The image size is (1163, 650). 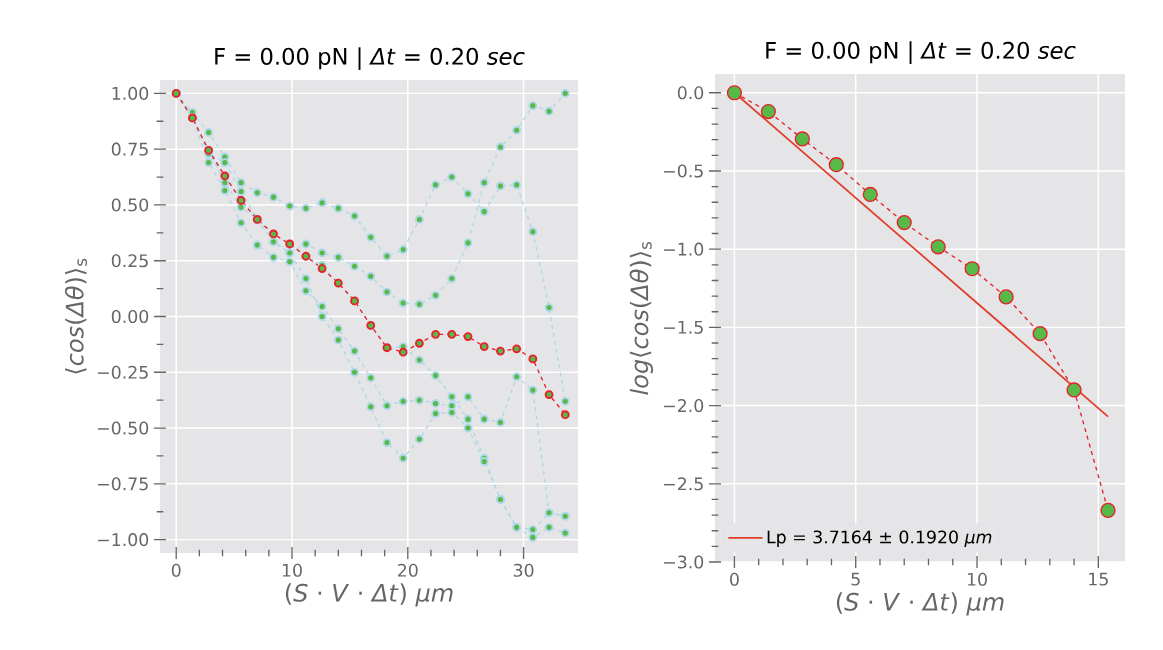 I want to click on y-tick-label: −2.5, so click(x=683, y=484).